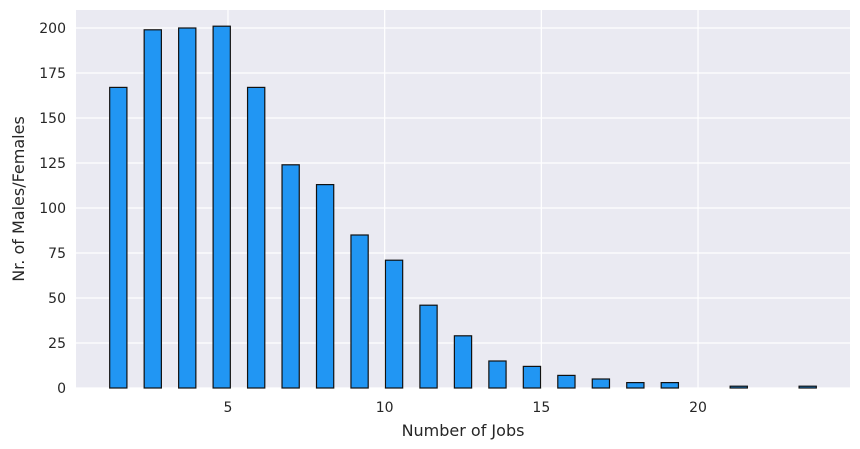 Image resolution: width=860 pixels, height=449 pixels. Describe the element at coordinates (57, 254) in the screenshot. I see `y-tick-label: 75` at that location.